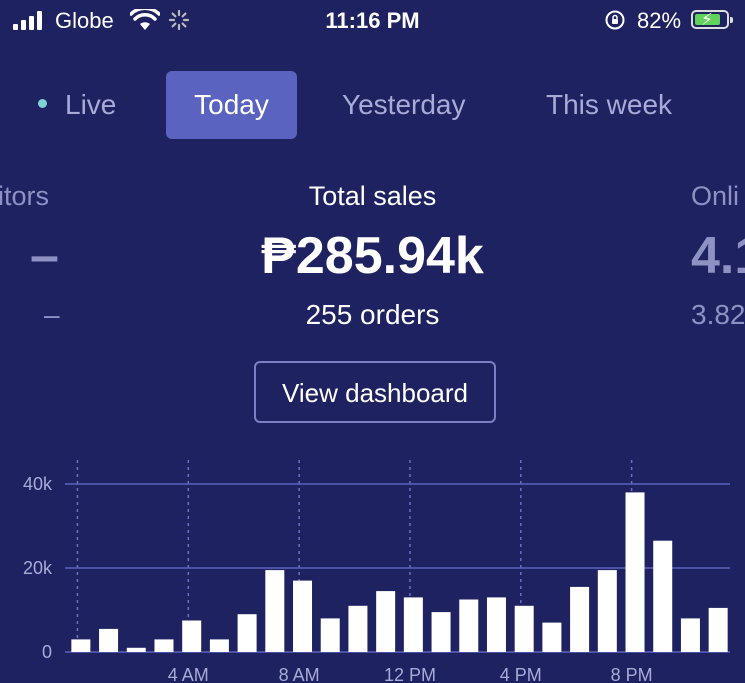  What do you see at coordinates (659, 20) in the screenshot?
I see `battery-percent: 82%` at bounding box center [659, 20].